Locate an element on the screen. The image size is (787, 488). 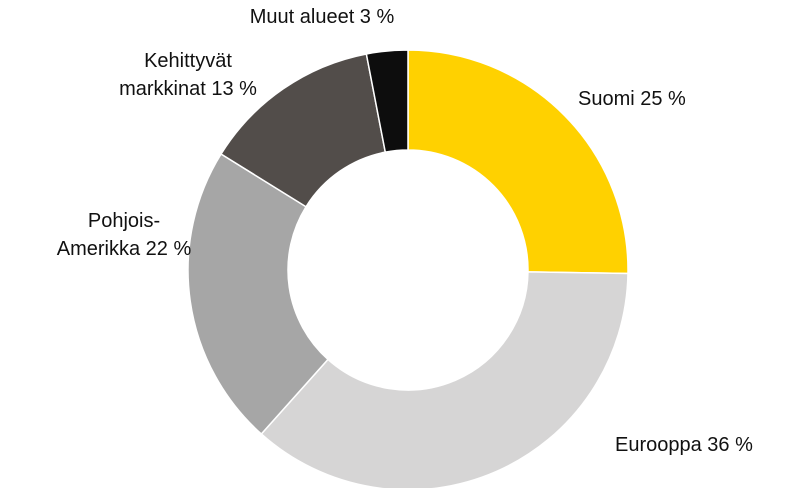
label-line: Muut alueet 3 % is located at coordinates (322, 17).